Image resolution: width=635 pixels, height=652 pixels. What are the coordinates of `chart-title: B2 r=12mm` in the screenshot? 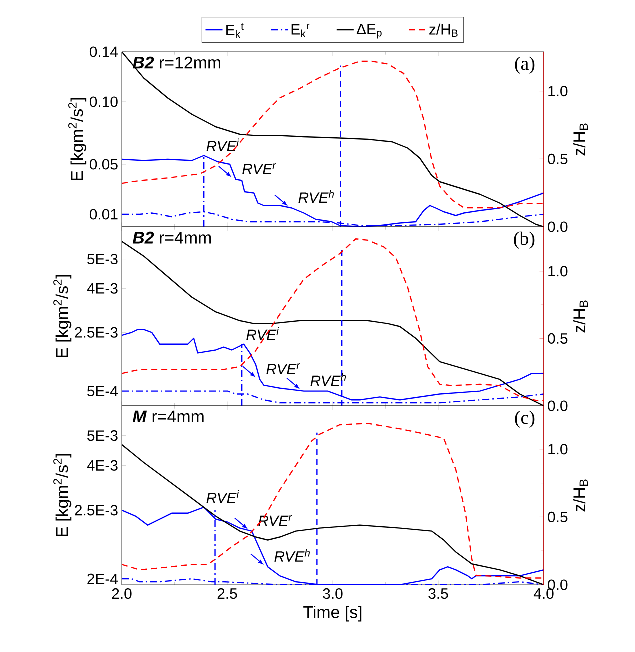 It's located at (176, 62).